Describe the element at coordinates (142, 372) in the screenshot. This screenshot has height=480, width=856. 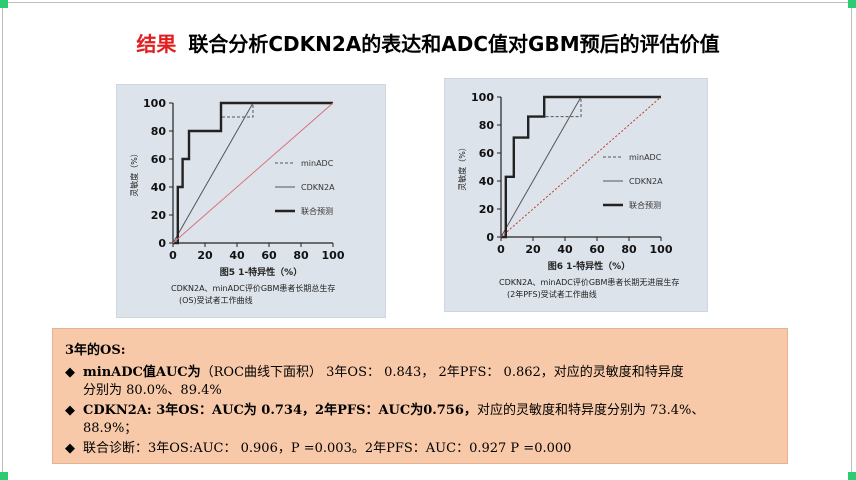
I see `item-lead: minADC值AUC为` at that location.